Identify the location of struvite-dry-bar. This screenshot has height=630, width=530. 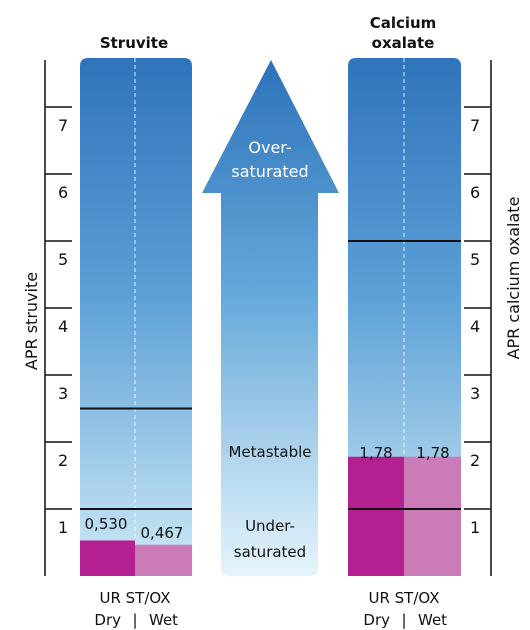
(107, 558).